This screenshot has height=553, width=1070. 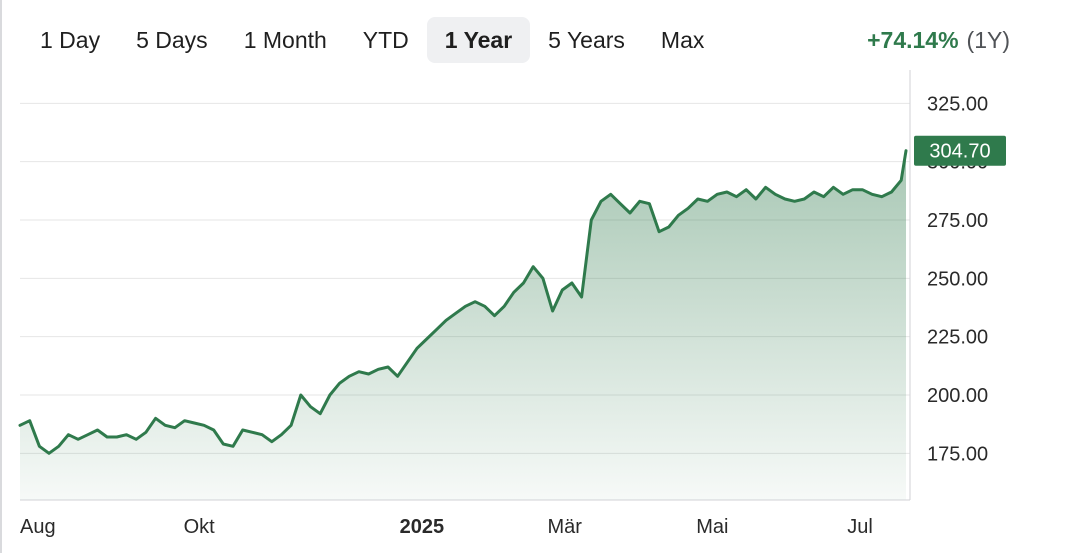 What do you see at coordinates (957, 454) in the screenshot?
I see `y-tick-label: 175.00` at bounding box center [957, 454].